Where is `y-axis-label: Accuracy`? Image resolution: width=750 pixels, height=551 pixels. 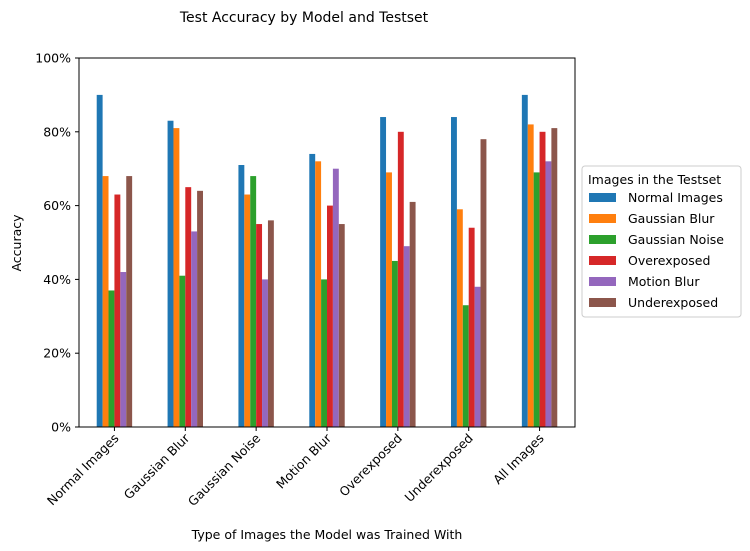
y-axis-label: Accuracy is located at coordinates (16, 243).